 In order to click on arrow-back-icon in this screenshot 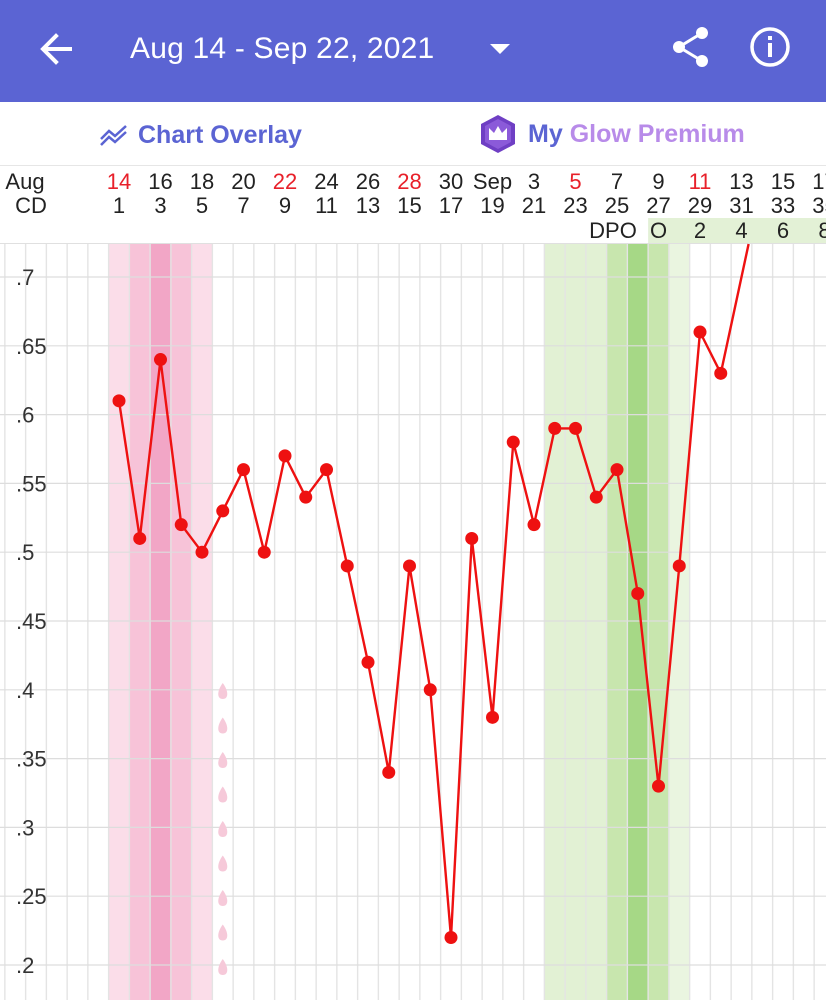, I will do `click(56, 49)`.